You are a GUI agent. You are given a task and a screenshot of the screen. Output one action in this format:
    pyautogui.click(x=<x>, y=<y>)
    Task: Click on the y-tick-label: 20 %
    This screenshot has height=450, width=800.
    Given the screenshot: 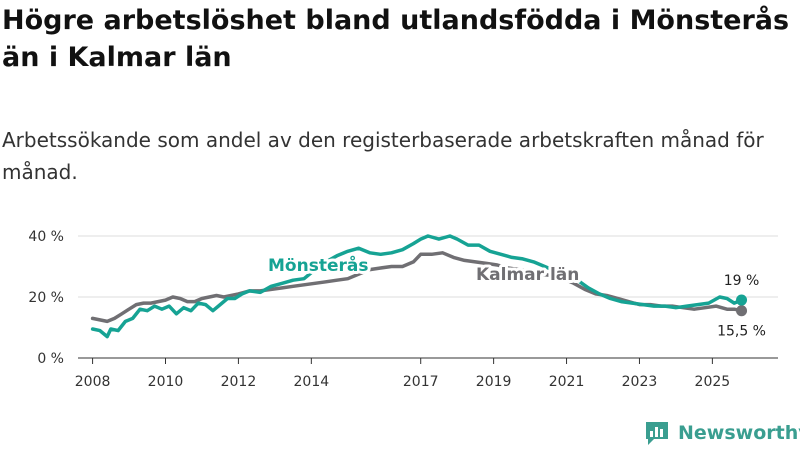 What is the action you would take?
    pyautogui.click(x=46, y=298)
    